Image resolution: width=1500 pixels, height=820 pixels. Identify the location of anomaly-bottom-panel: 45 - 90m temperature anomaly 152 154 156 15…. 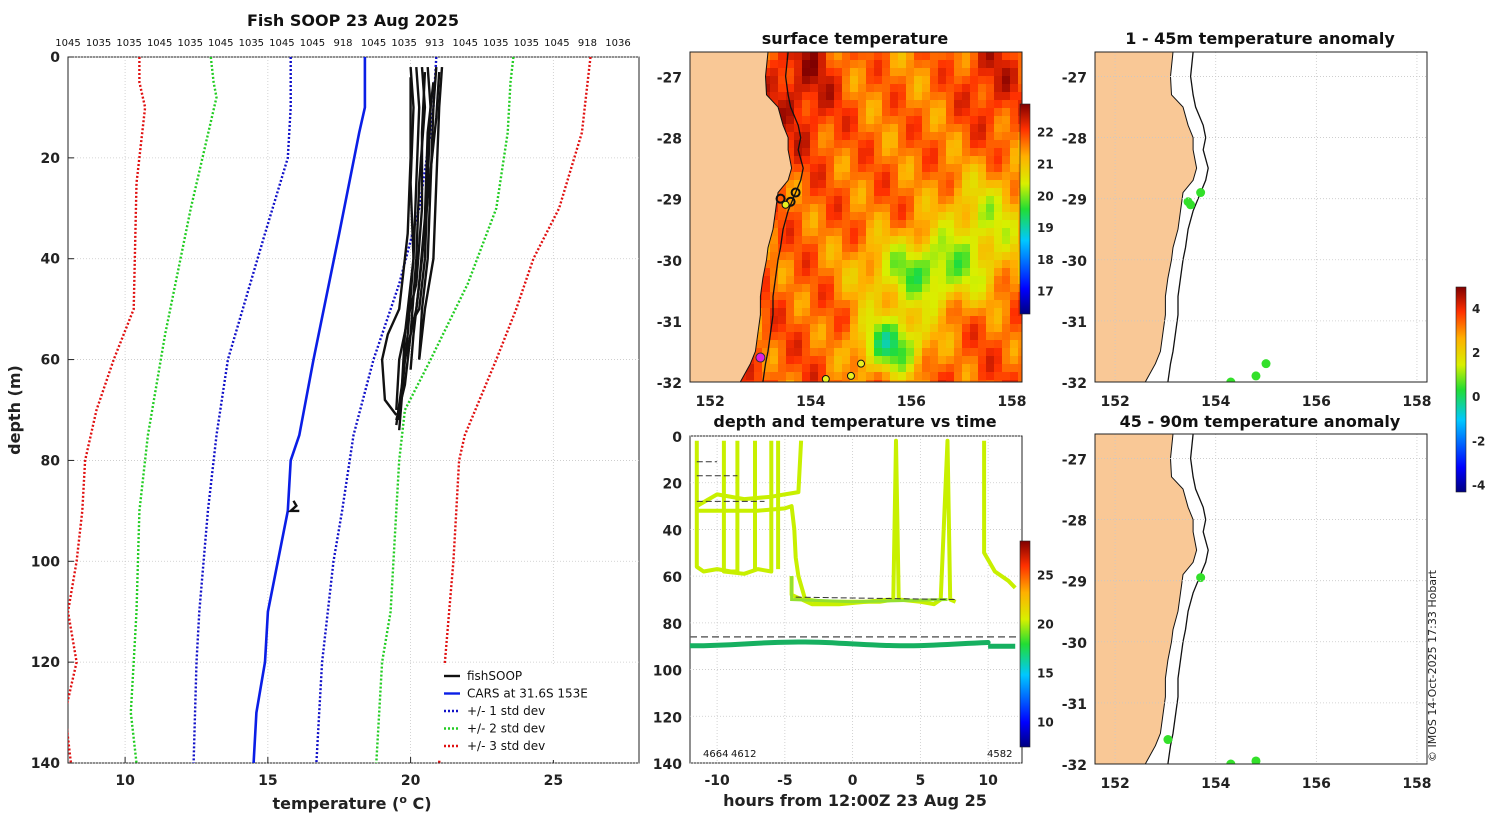
(1247, 602).